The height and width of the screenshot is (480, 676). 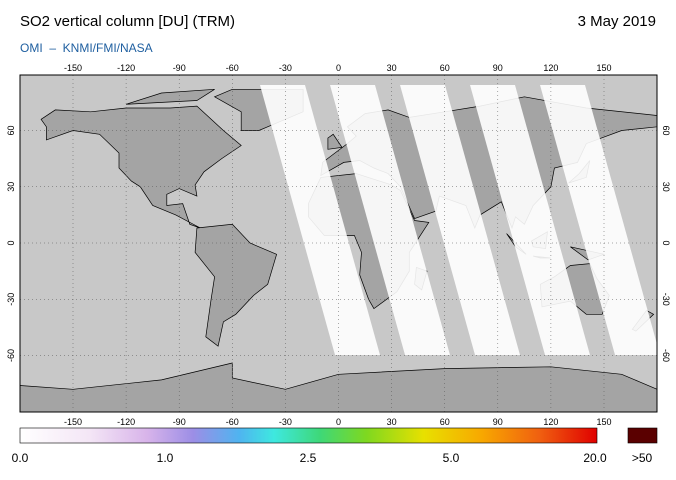 What do you see at coordinates (308, 435) in the screenshot?
I see `colorbar` at bounding box center [308, 435].